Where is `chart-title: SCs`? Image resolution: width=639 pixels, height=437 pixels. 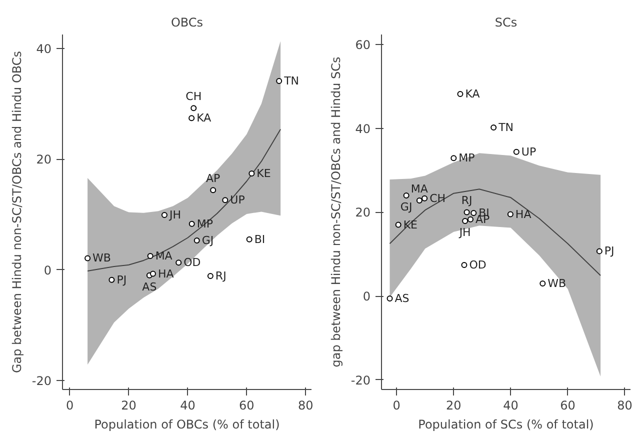
chart-title: SCs is located at coordinates (506, 23).